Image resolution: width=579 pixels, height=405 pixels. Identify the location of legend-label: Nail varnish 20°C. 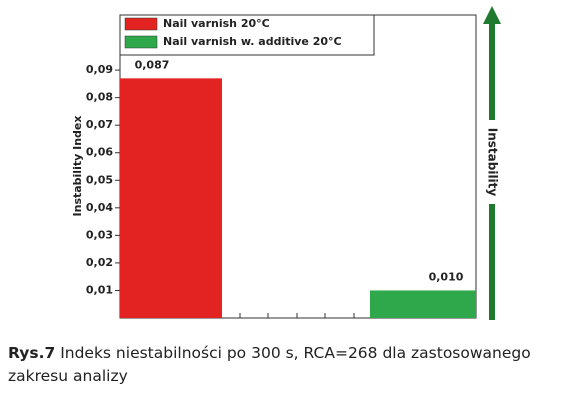
(216, 23).